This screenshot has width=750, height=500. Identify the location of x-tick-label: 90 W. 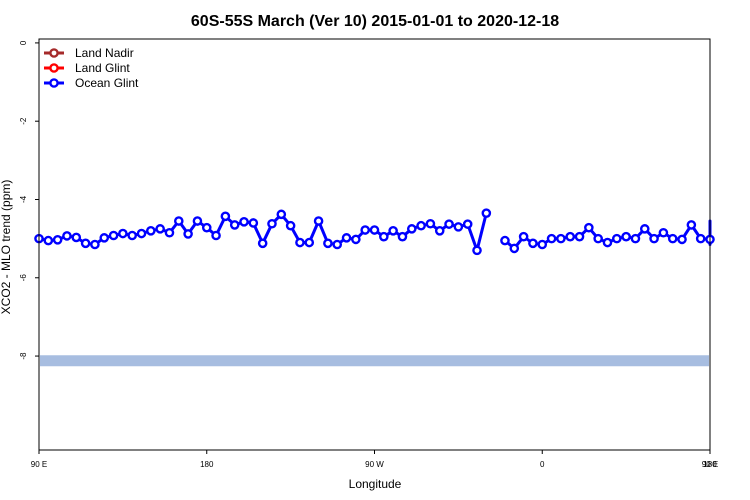
(374, 464).